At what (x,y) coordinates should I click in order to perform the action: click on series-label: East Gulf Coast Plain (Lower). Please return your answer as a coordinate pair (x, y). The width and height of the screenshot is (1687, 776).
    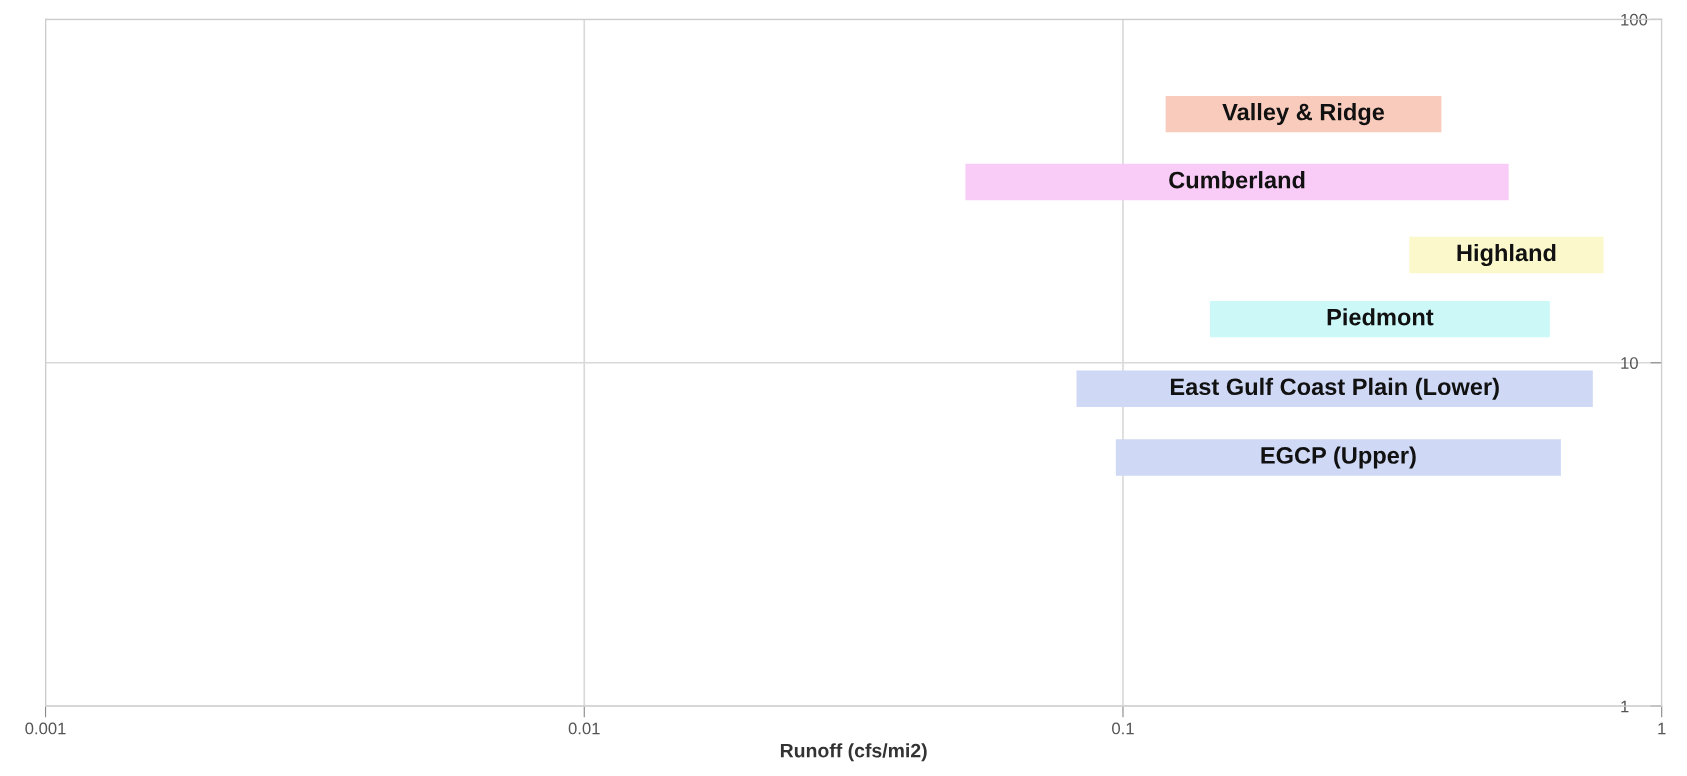
    Looking at the image, I should click on (1334, 388).